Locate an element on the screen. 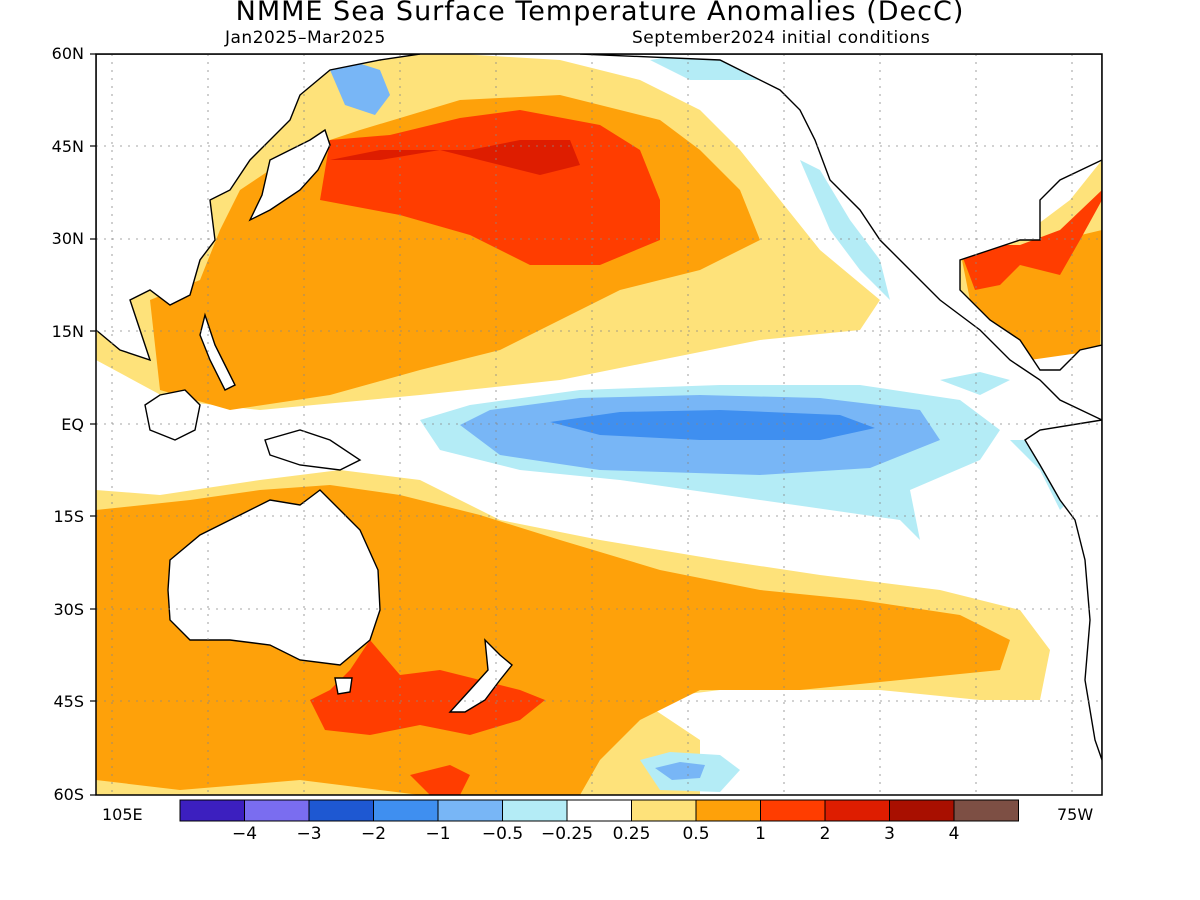 The height and width of the screenshot is (900, 1200). lat-label: 45N is located at coordinates (67, 146).